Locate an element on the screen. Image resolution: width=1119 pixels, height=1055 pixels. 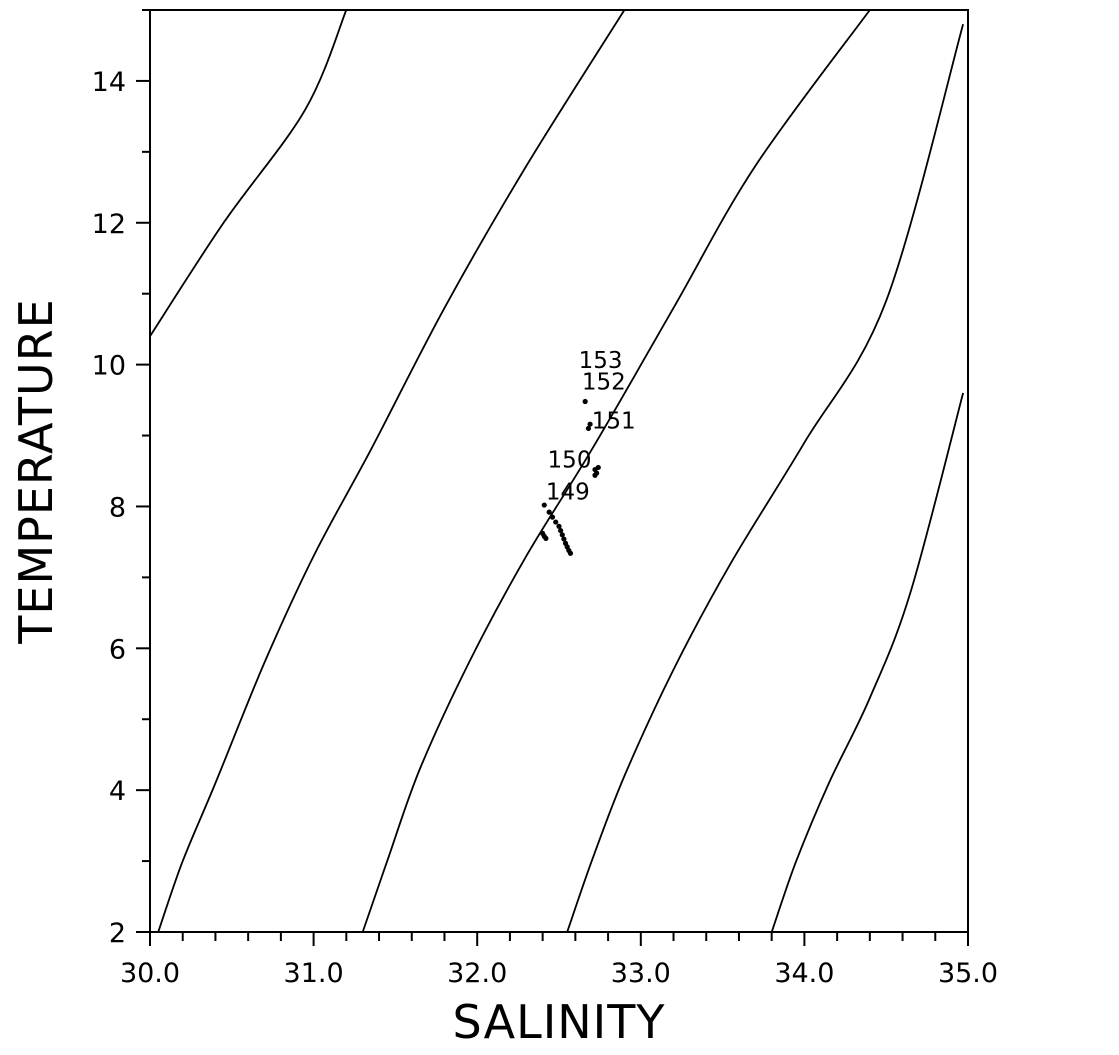
y-tick-label: 12 is located at coordinates (109, 224).